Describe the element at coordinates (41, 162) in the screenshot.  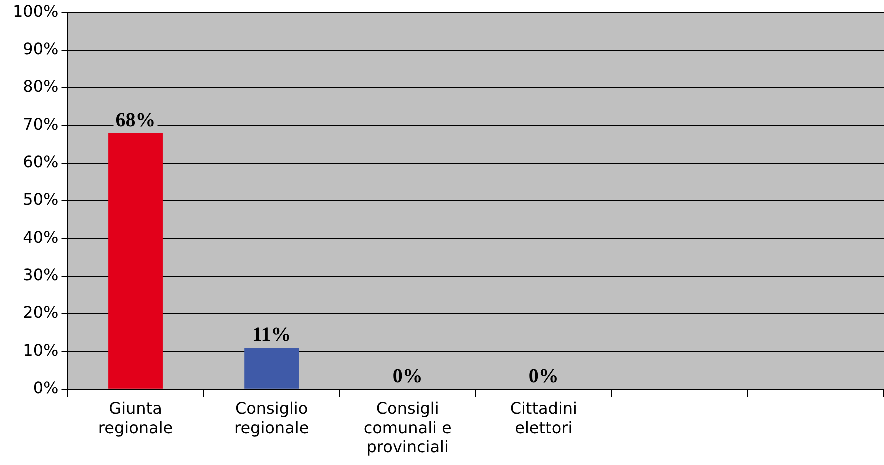
I see `y-tick-label: 60%` at that location.